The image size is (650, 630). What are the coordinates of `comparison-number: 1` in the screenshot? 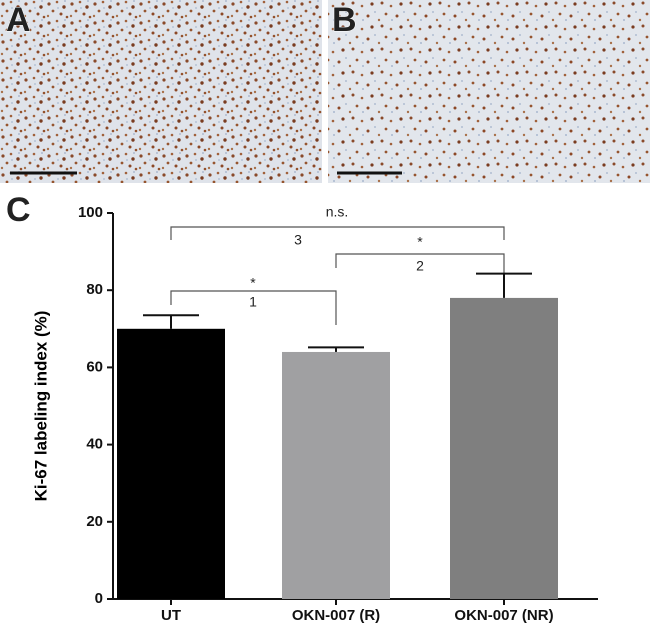 It's located at (253, 302).